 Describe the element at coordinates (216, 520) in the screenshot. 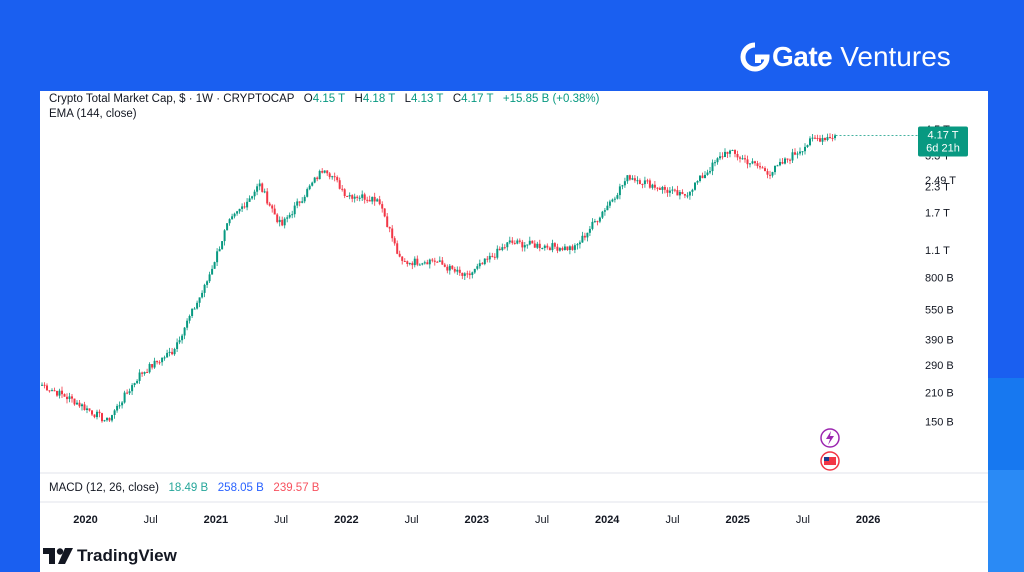

I see `x-axis-tick-label: 2021` at that location.